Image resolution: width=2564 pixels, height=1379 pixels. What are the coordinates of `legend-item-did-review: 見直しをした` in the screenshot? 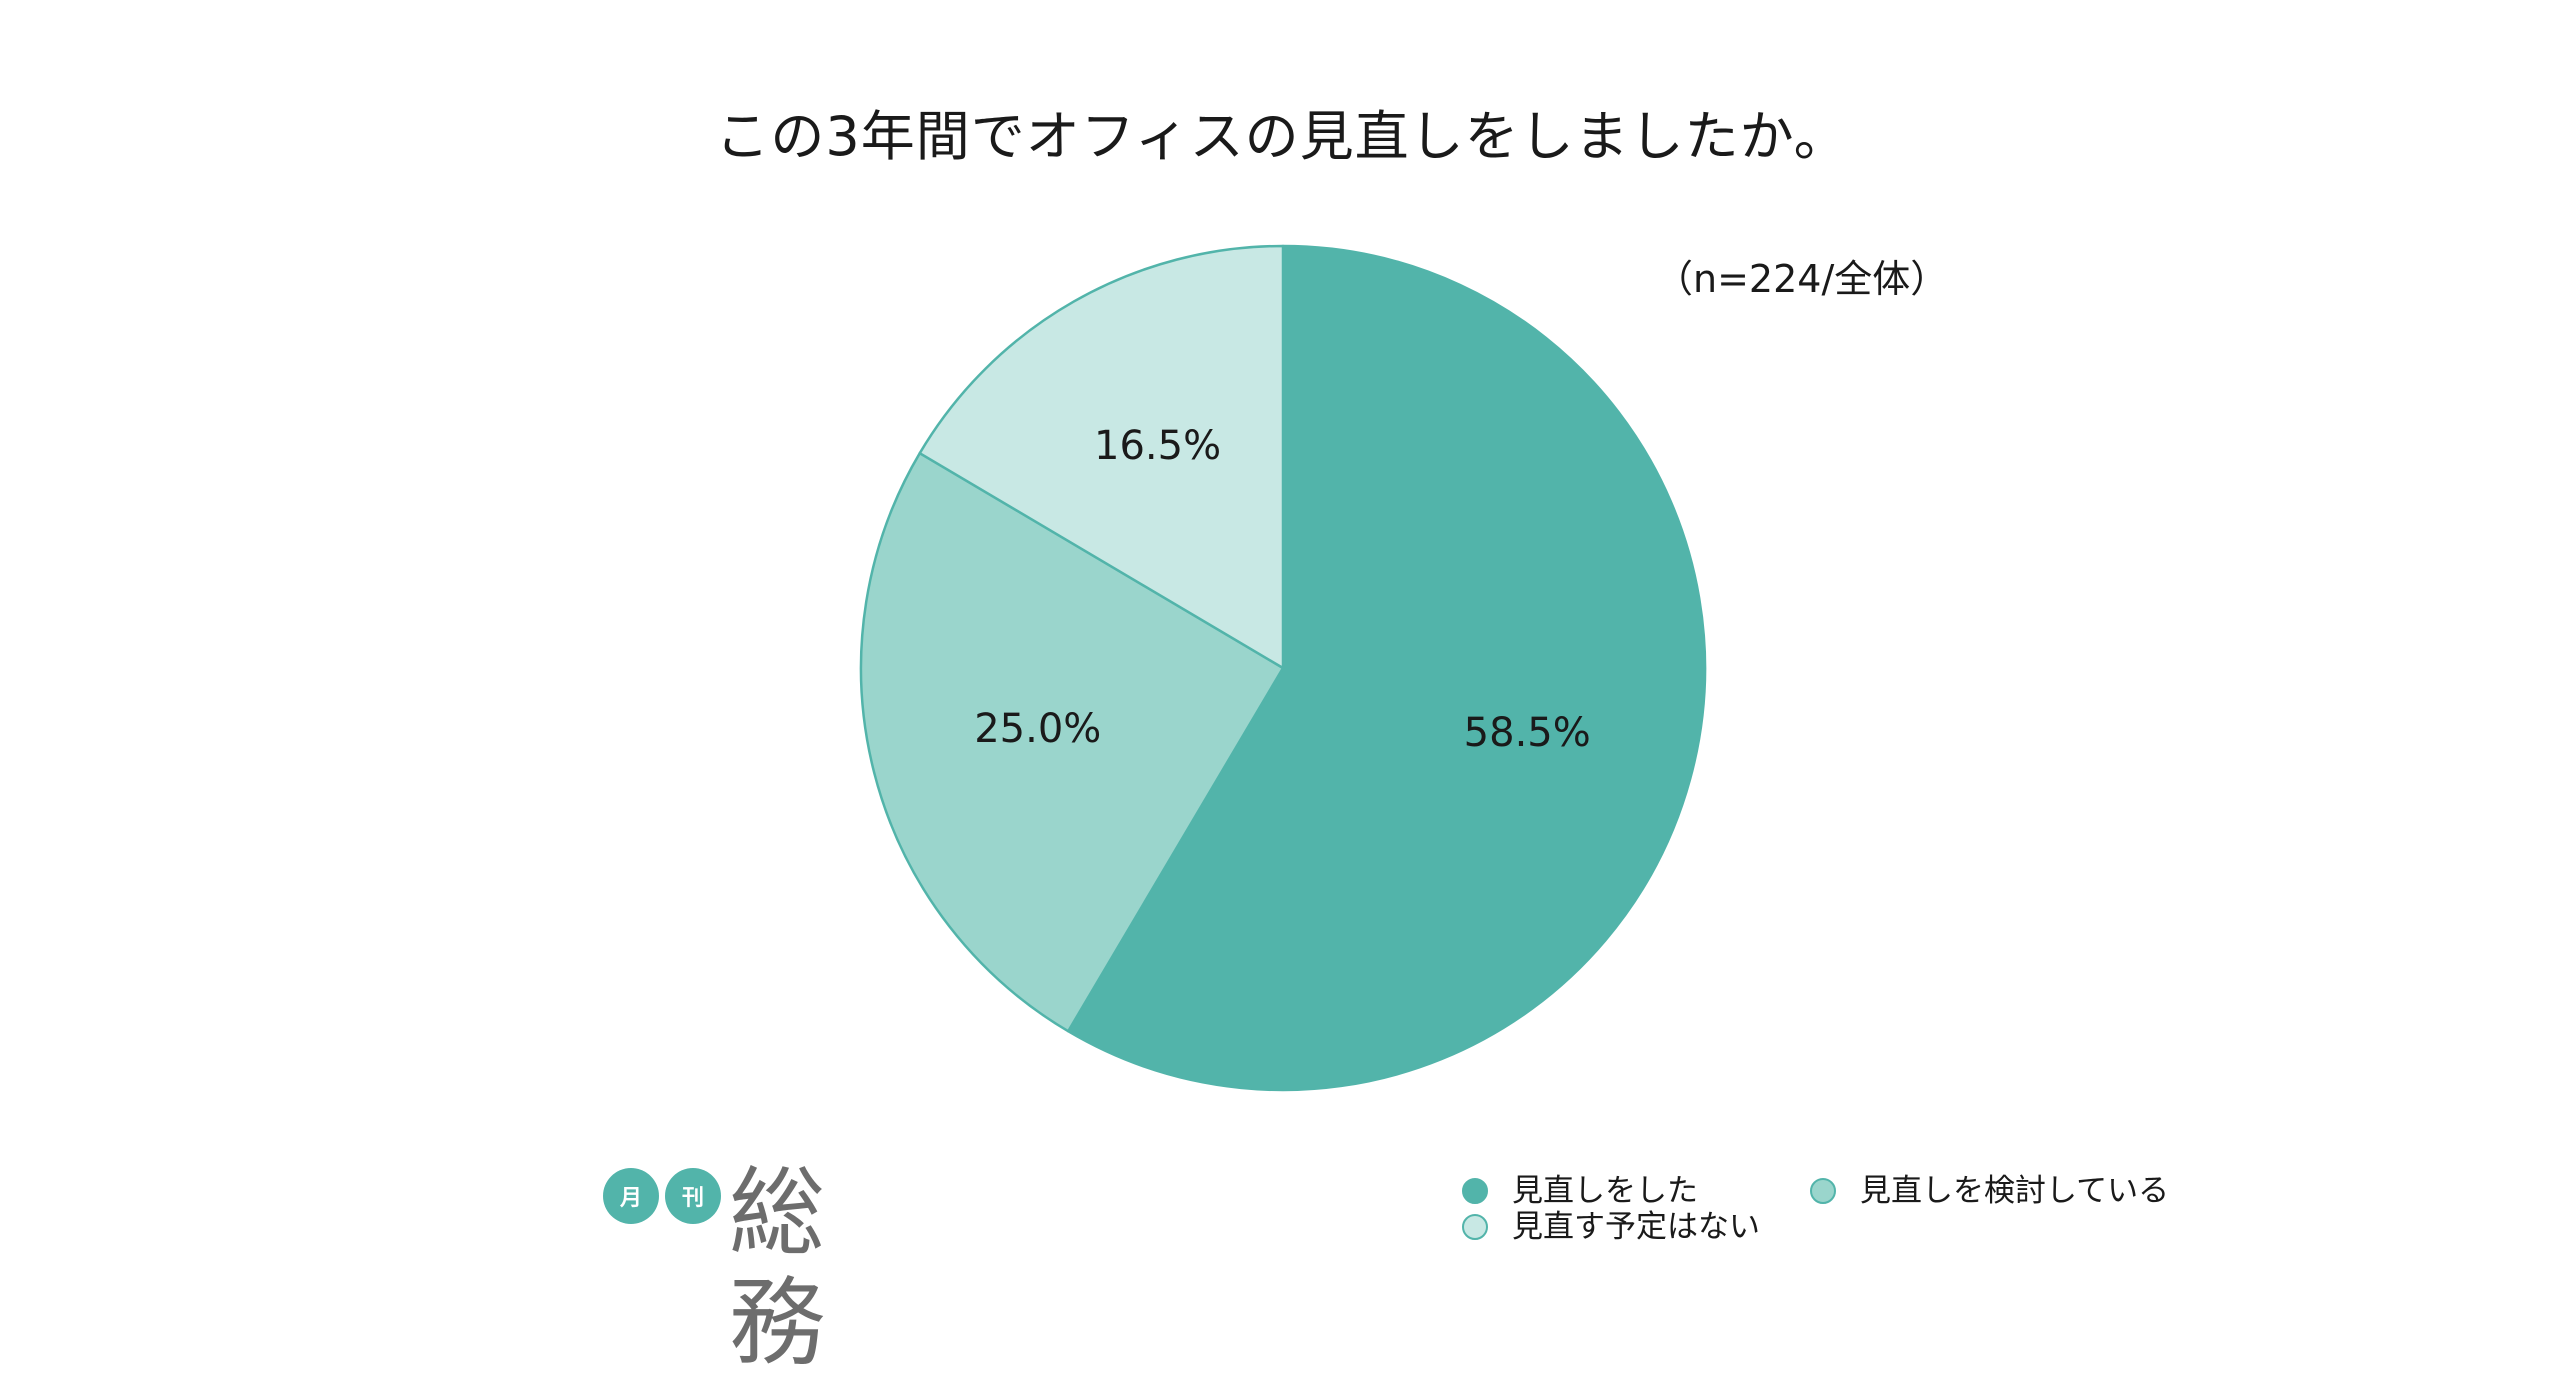 It's located at (1580, 1191).